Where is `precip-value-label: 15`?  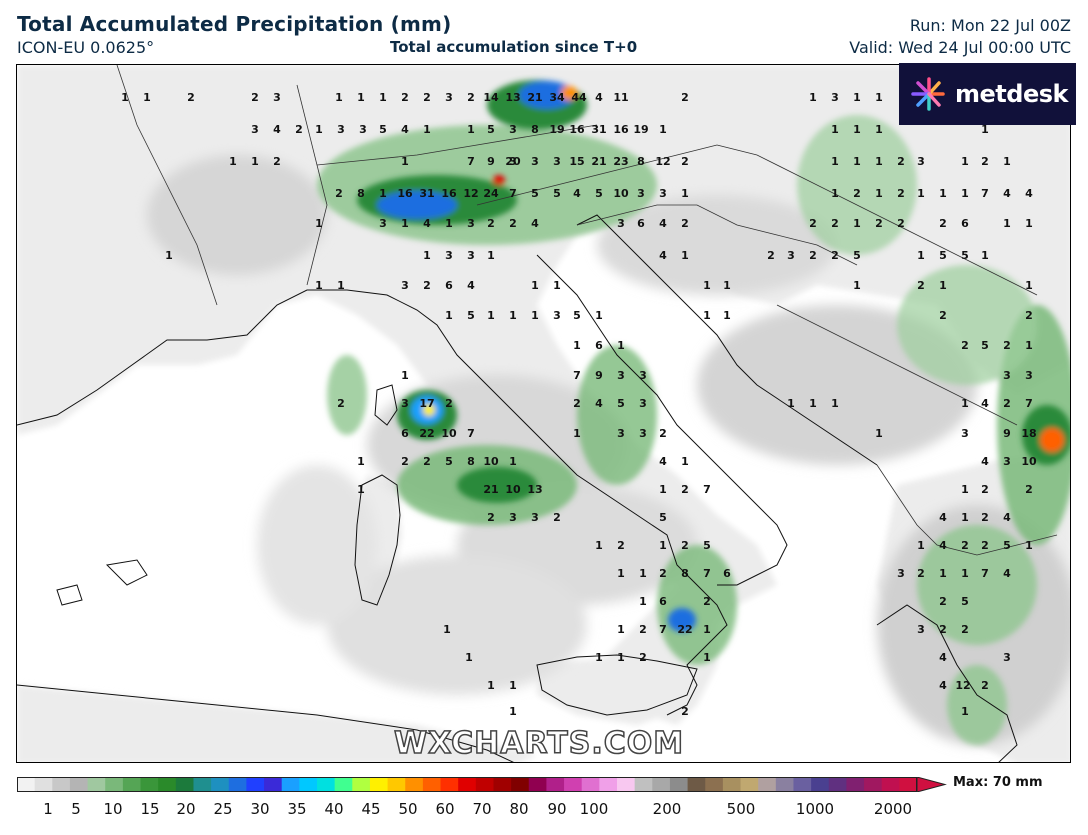
precip-value-label: 15 is located at coordinates (576, 161).